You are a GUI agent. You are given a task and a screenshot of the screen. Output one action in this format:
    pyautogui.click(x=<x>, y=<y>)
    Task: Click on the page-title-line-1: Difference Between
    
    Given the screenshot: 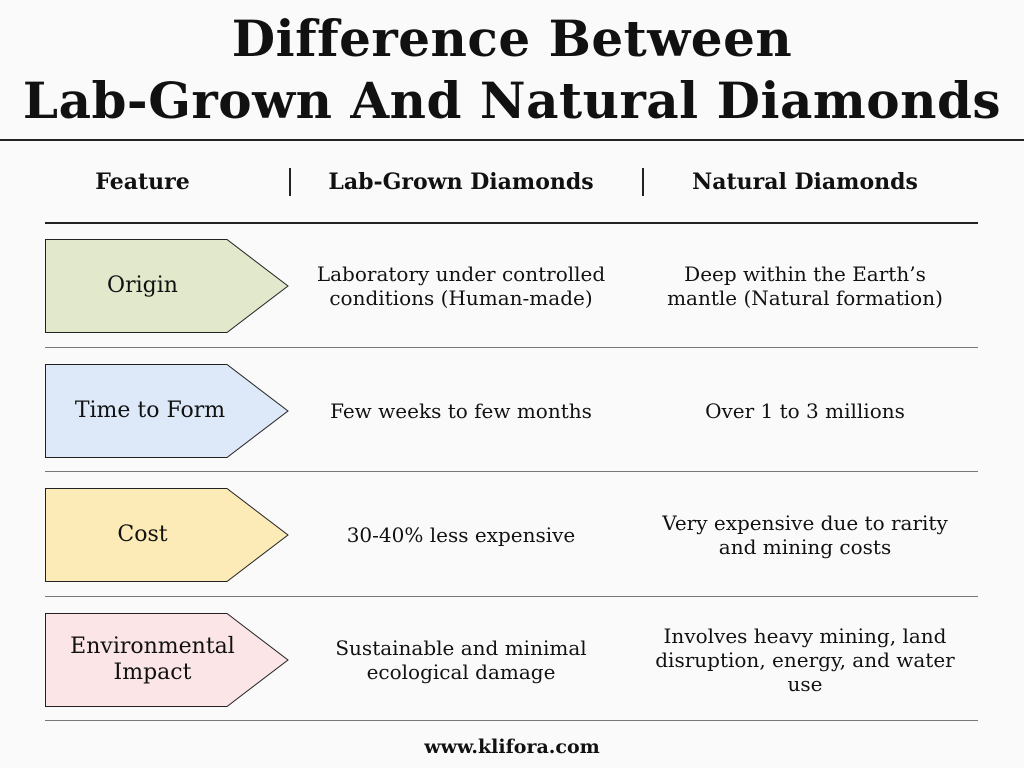 What is the action you would take?
    pyautogui.click(x=512, y=38)
    